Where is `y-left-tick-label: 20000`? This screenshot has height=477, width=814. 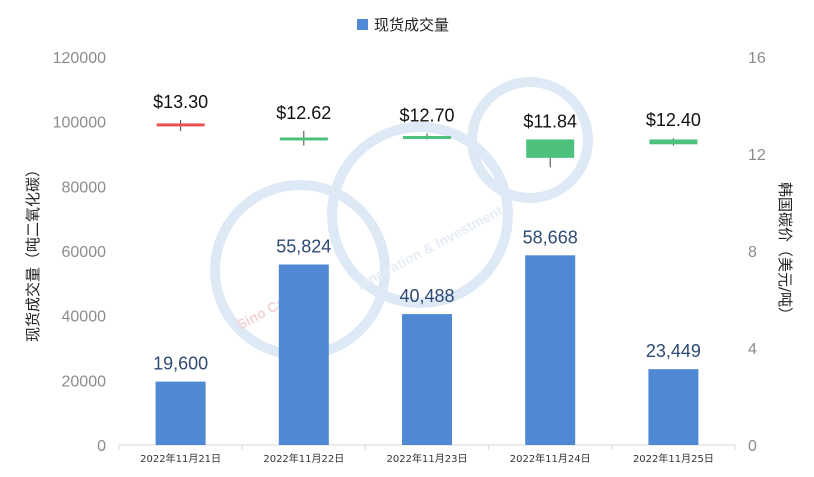 y-left-tick-label: 20000 is located at coordinates (84, 381).